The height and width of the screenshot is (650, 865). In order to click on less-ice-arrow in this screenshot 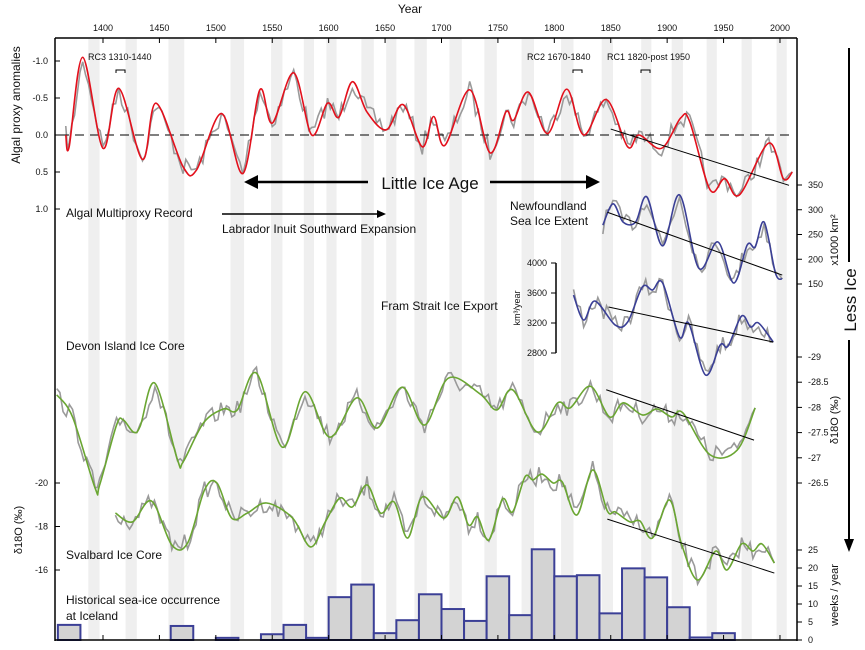, I will do `click(849, 300)`.